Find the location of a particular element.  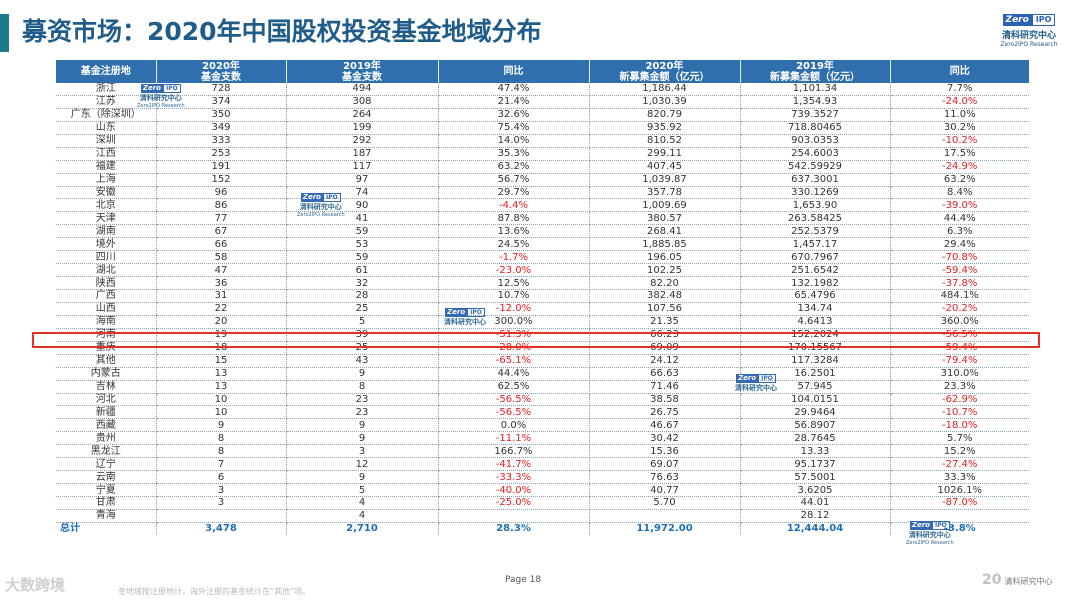

table-cell: 23 is located at coordinates (362, 400).